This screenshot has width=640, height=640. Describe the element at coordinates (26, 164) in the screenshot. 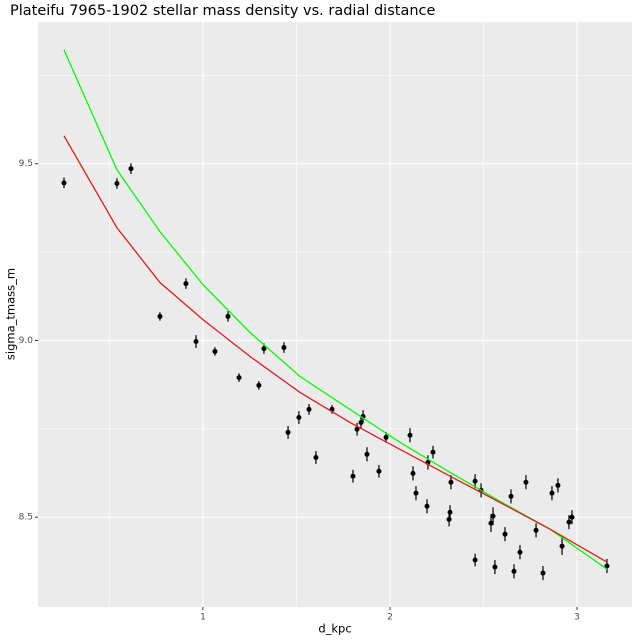

I see `y-tick-label: 9.5` at that location.